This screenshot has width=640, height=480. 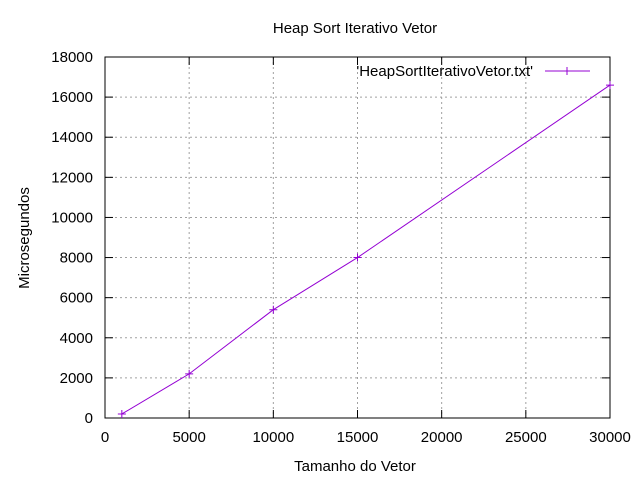 What do you see at coordinates (105, 437) in the screenshot?
I see `x-tick-label: 0` at bounding box center [105, 437].